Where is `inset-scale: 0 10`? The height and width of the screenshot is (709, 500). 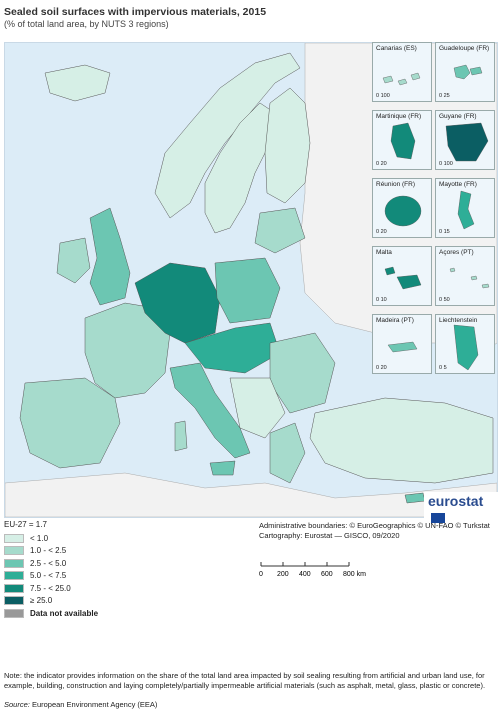 inset-scale: 0 10 is located at coordinates (381, 300).